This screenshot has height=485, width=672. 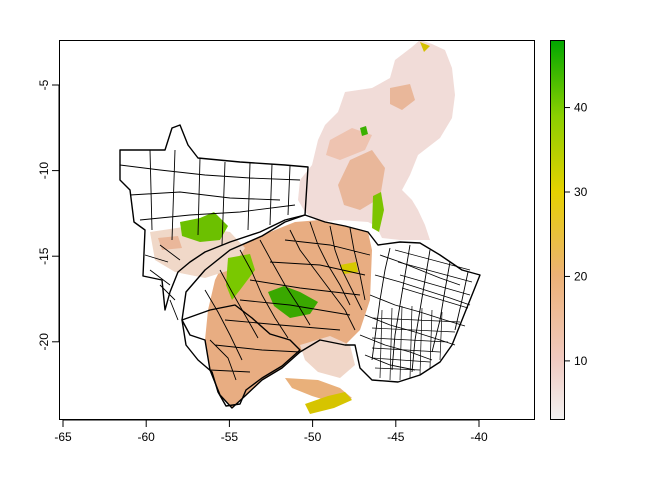 I want to click on raster-ne-tan2, so click(x=349, y=144).